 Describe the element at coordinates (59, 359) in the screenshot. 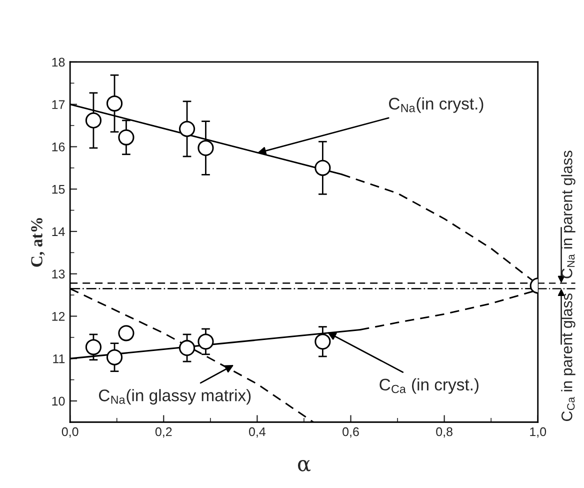

I see `y-tick-label: 11` at that location.